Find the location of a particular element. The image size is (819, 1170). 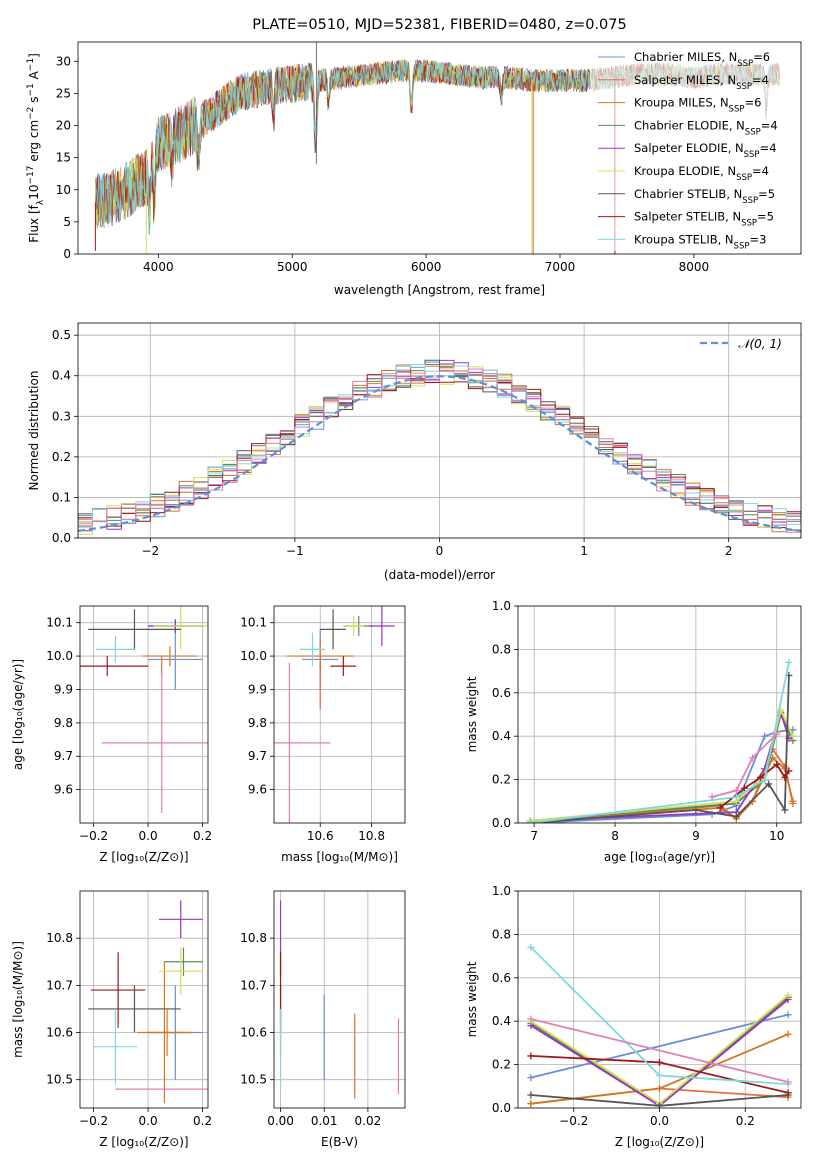

x-tick-label: 7 is located at coordinates (534, 836).